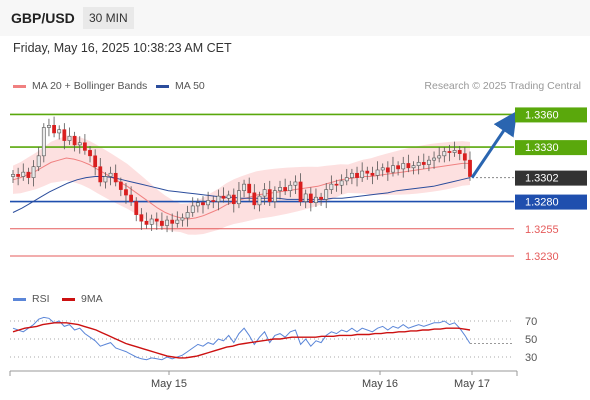 The image size is (590, 400). Describe the element at coordinates (19, 299) in the screenshot. I see `rsi-swatch` at that location.